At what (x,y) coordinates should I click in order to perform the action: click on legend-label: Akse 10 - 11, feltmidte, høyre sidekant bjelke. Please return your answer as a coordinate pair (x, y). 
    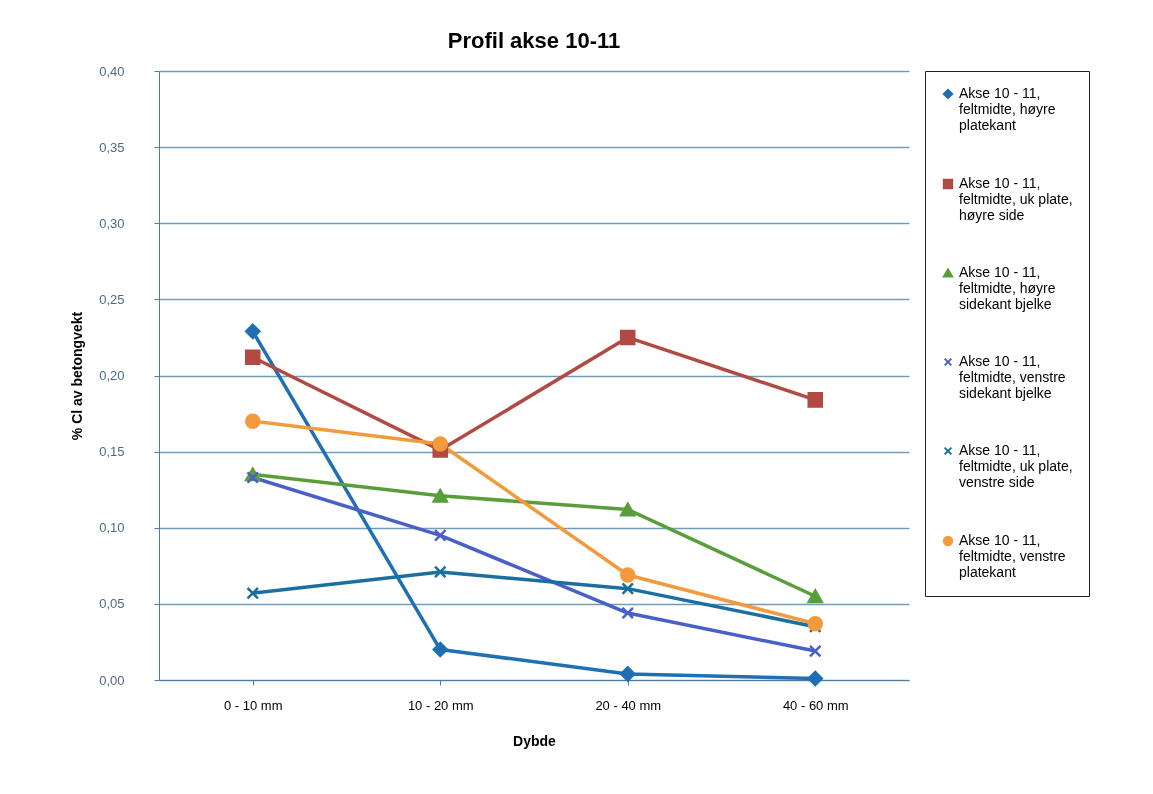
    Looking at the image, I should click on (1007, 288).